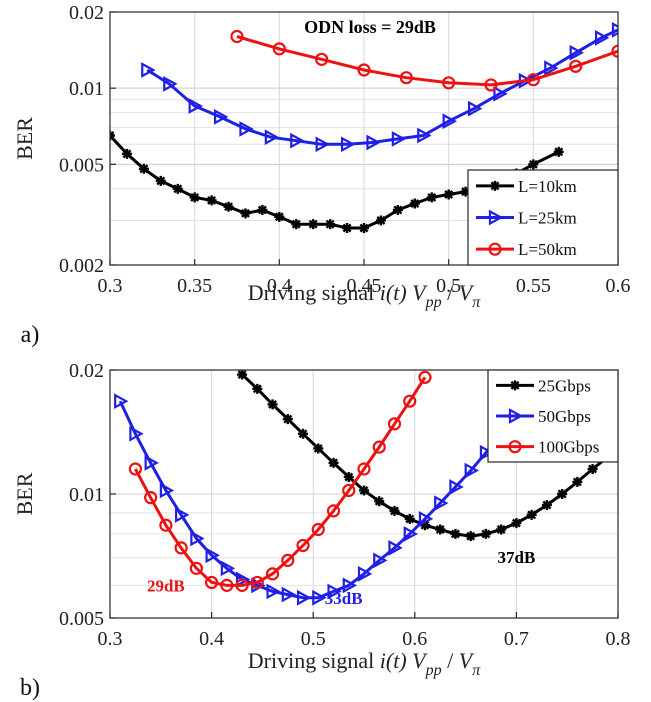 The image size is (651, 702). Describe the element at coordinates (379, 87) in the screenshot. I see `series-L=25km` at that location.